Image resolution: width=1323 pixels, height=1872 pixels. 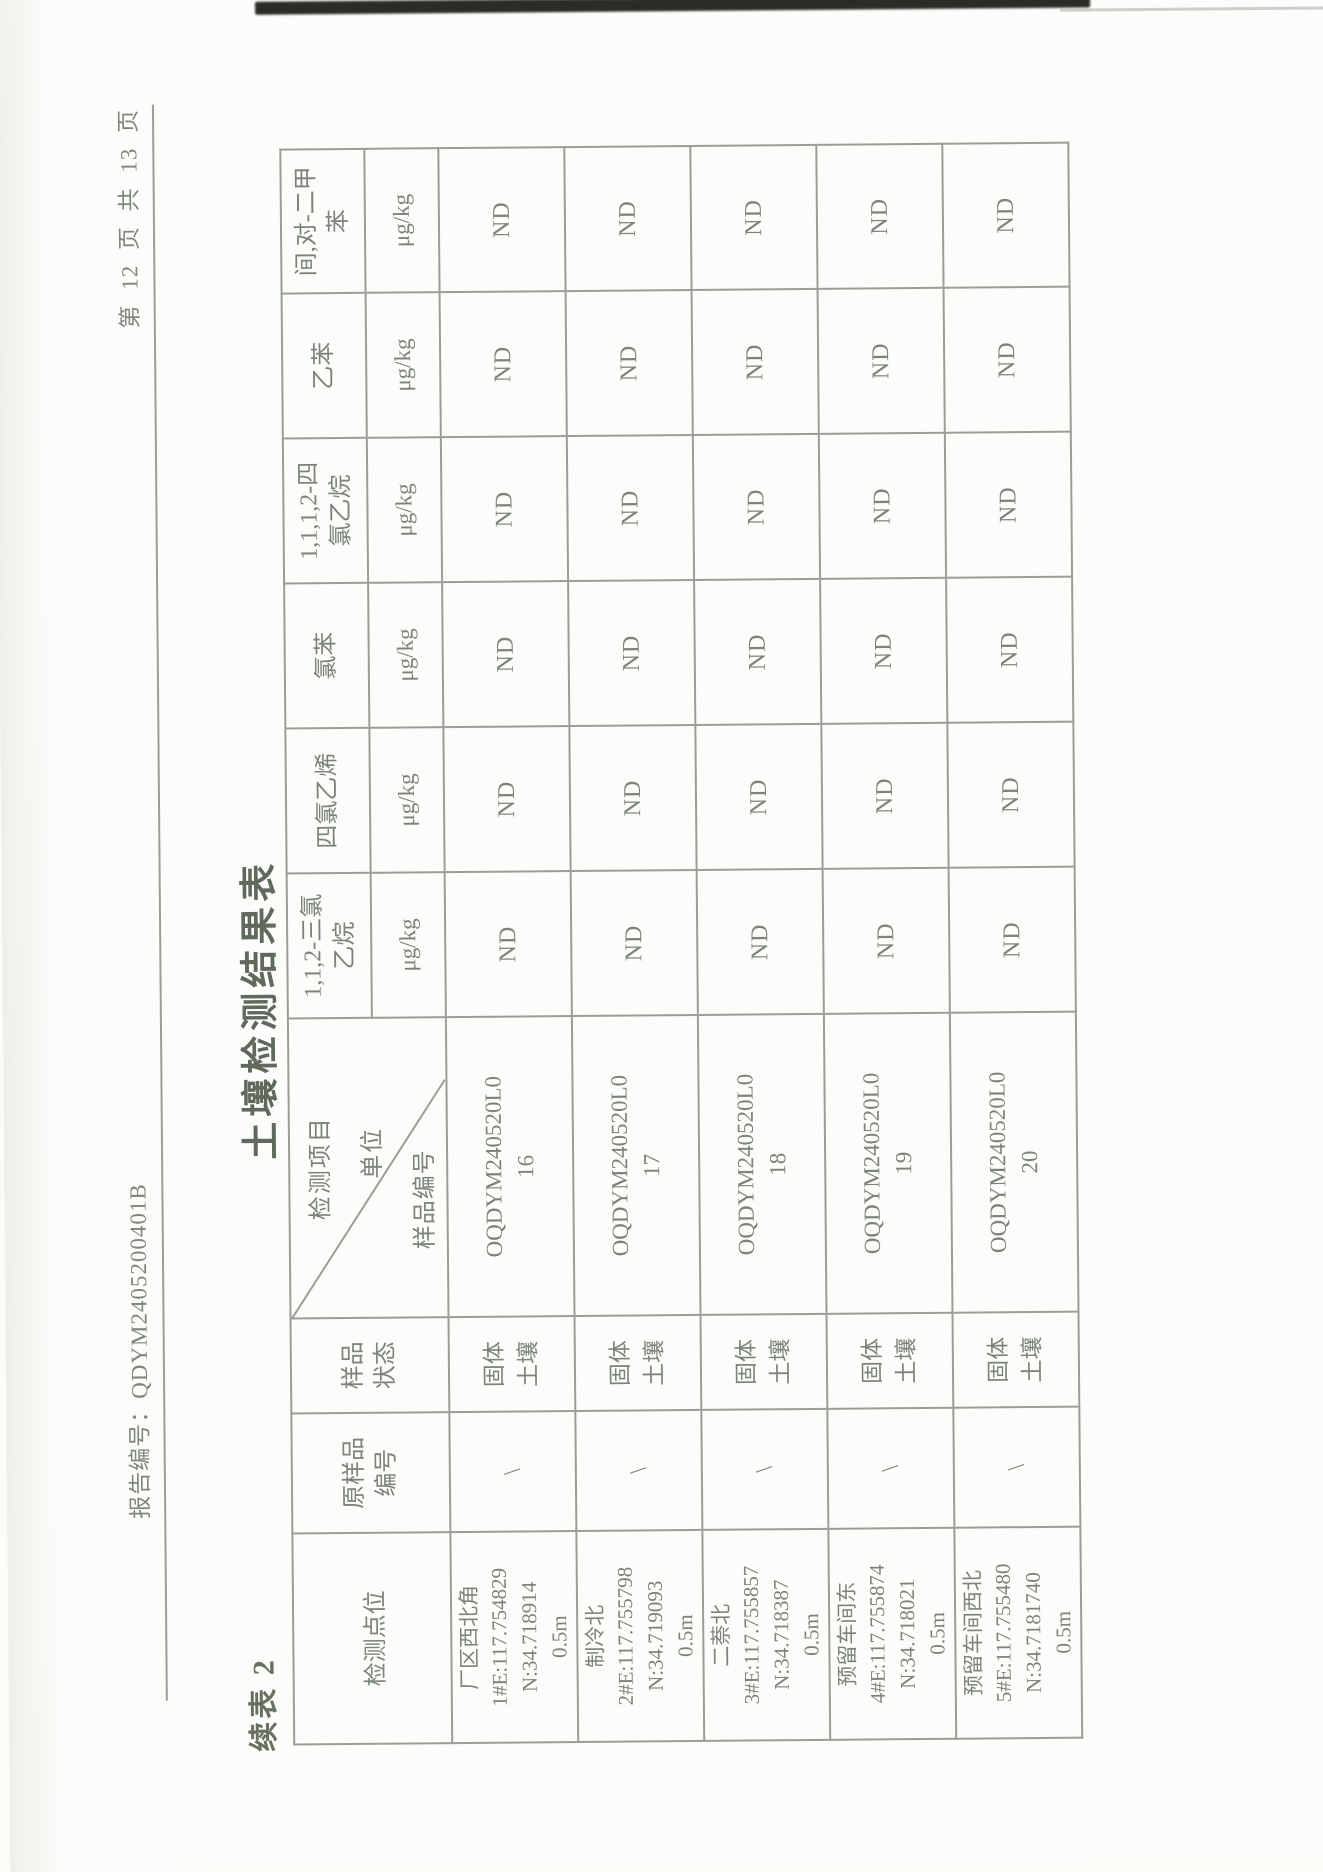 What do you see at coordinates (625, 1636) in the screenshot?
I see `cell-line: 2#E:117.755798` at bounding box center [625, 1636].